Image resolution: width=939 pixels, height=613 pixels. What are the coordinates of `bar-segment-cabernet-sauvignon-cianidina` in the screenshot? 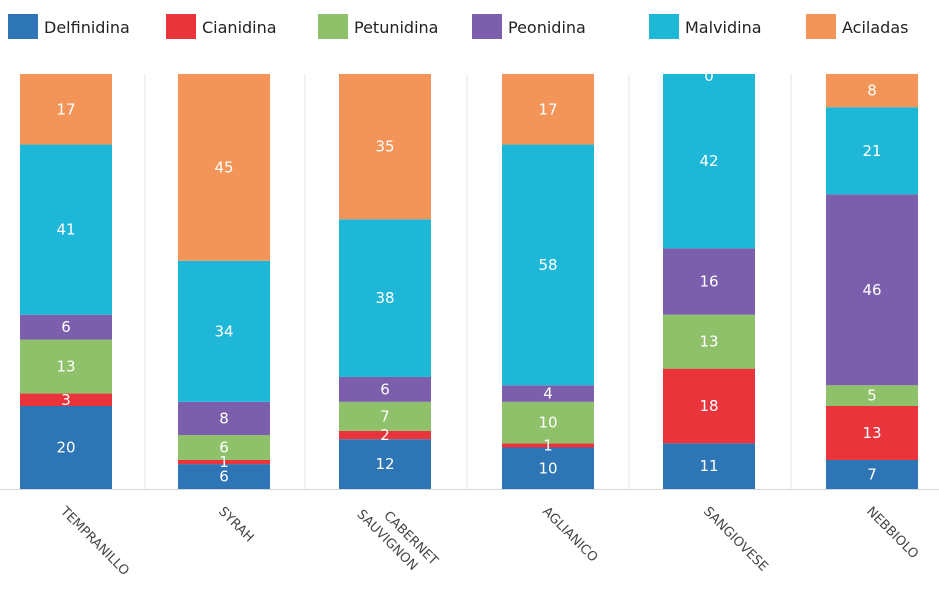 It's located at (385, 435).